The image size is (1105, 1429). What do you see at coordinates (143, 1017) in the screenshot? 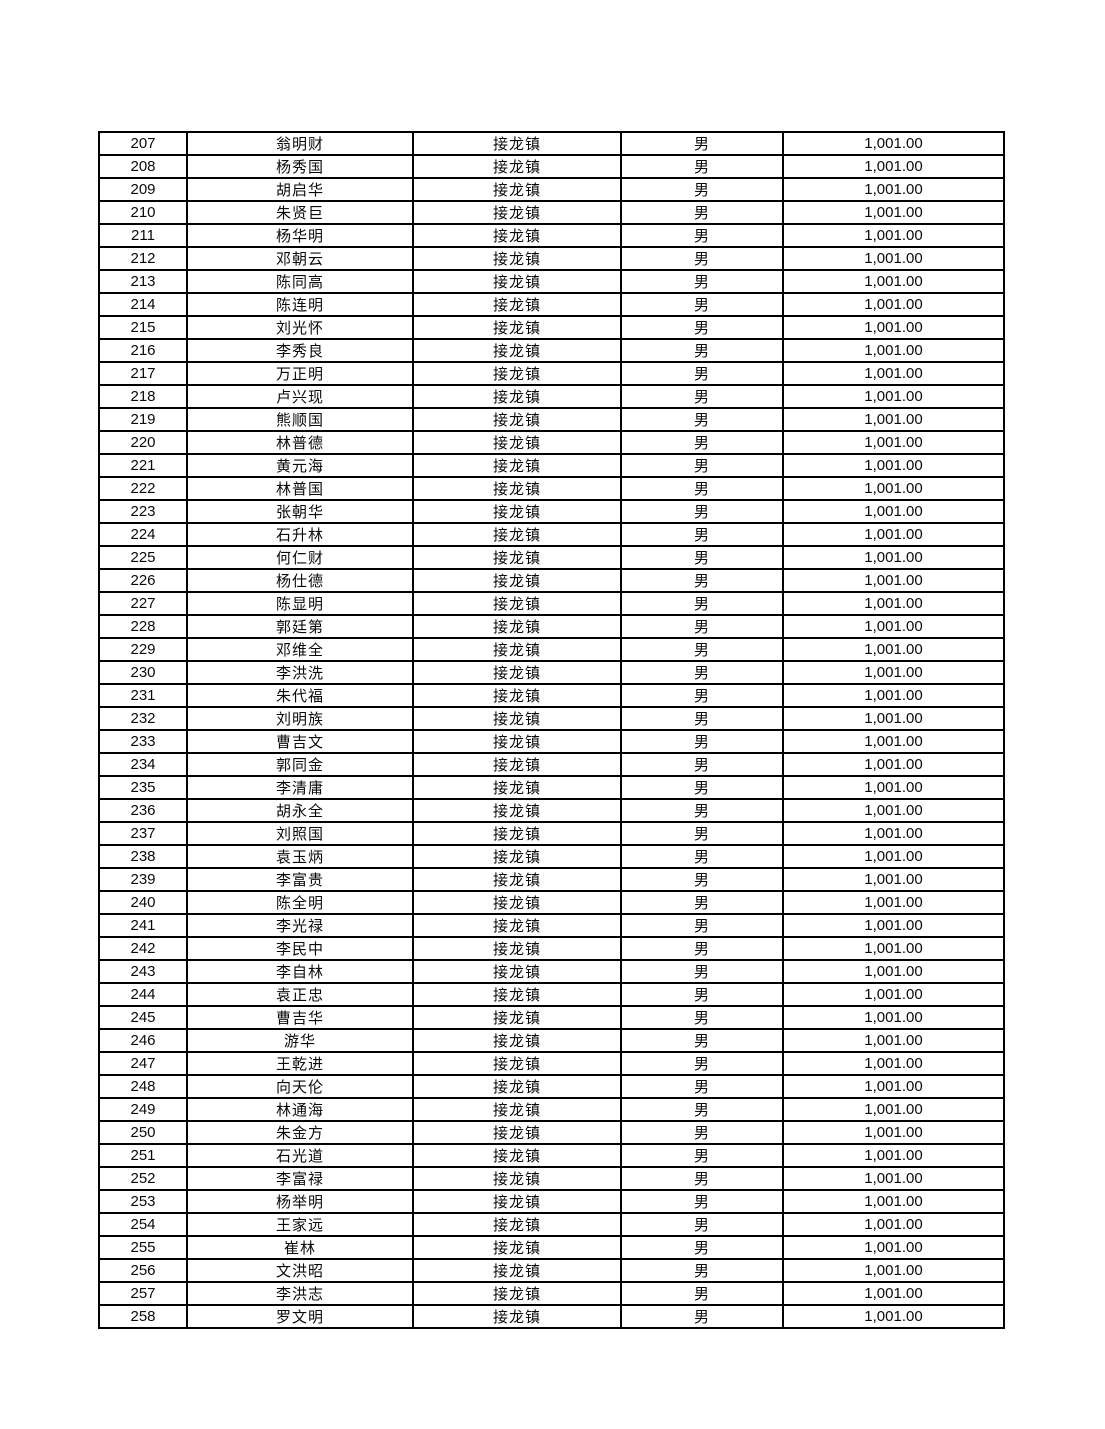
I see `row-index-cell: 245` at bounding box center [143, 1017].